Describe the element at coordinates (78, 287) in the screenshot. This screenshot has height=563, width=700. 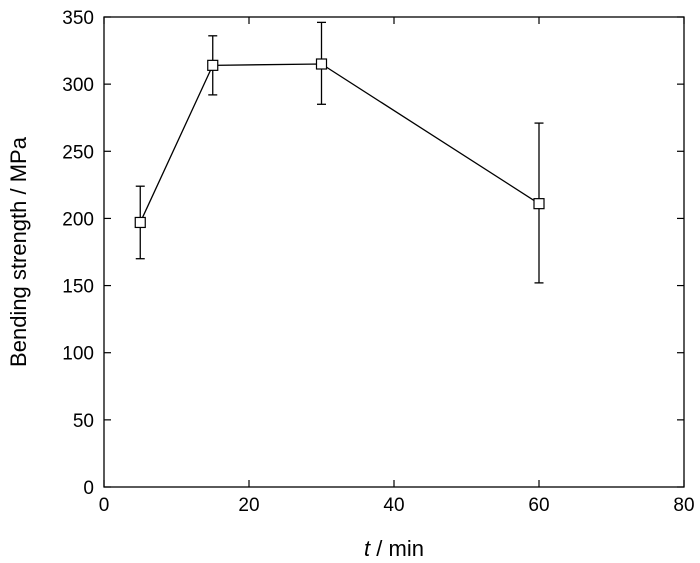
I see `y-tick-label: 150` at that location.